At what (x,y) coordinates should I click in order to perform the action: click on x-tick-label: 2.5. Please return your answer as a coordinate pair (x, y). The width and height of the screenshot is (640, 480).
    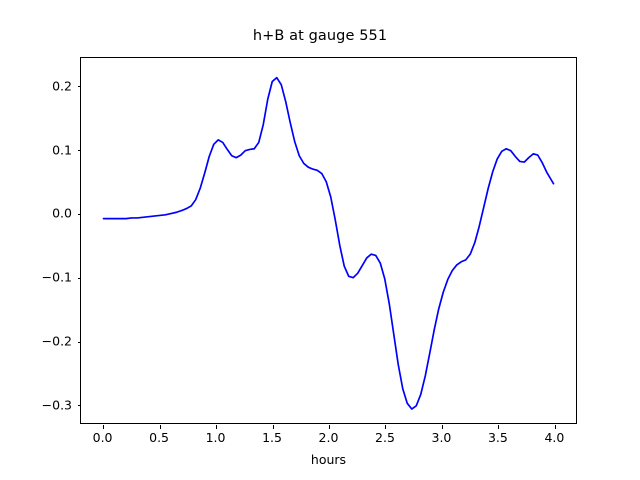
    Looking at the image, I should click on (385, 437).